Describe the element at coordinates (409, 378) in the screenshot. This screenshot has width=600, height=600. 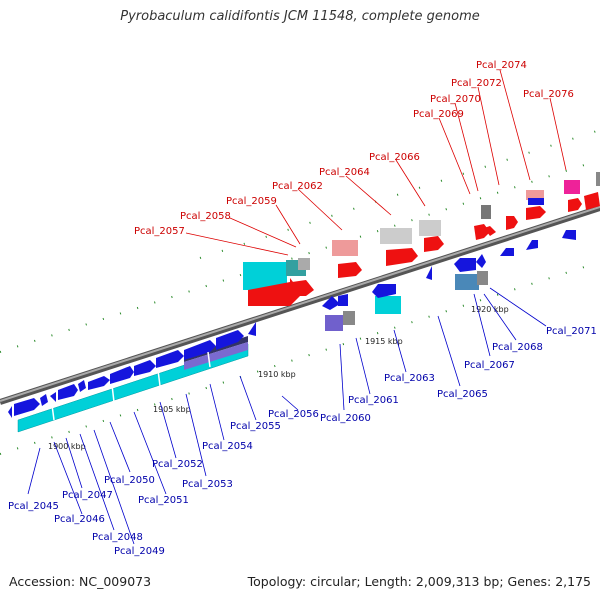
I see `gene-label-pcal-2063: Pcal_2063` at that location.